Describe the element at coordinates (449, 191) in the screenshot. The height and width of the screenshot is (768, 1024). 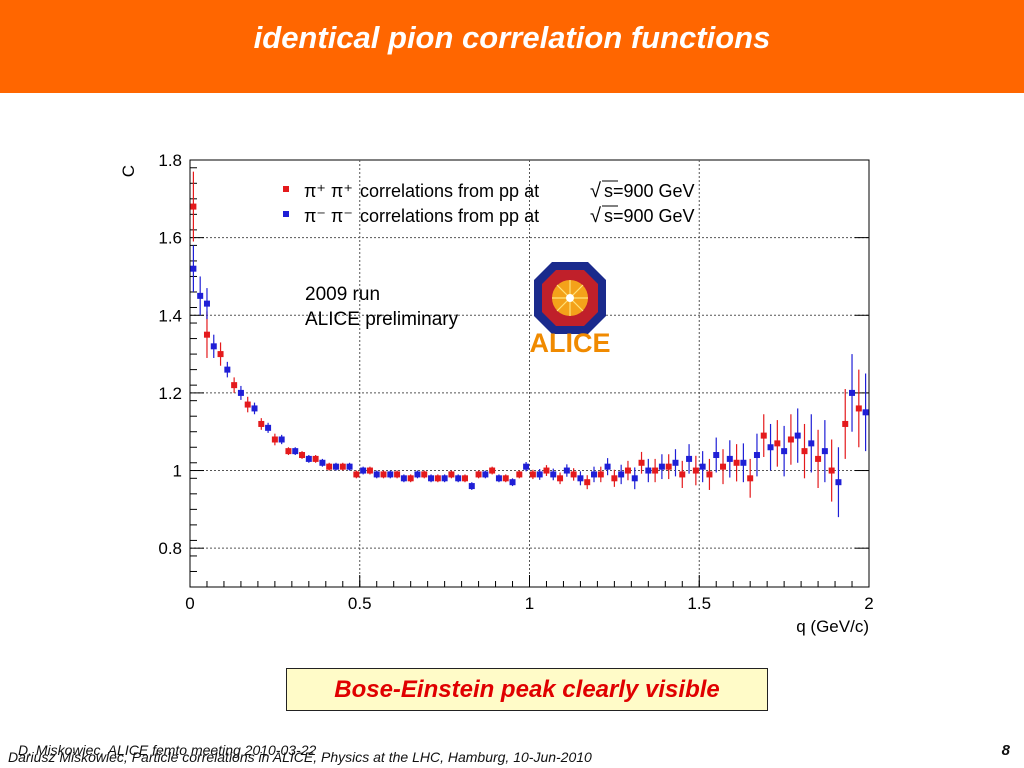
I see `legend-text-pos: correlations from pp at` at that location.